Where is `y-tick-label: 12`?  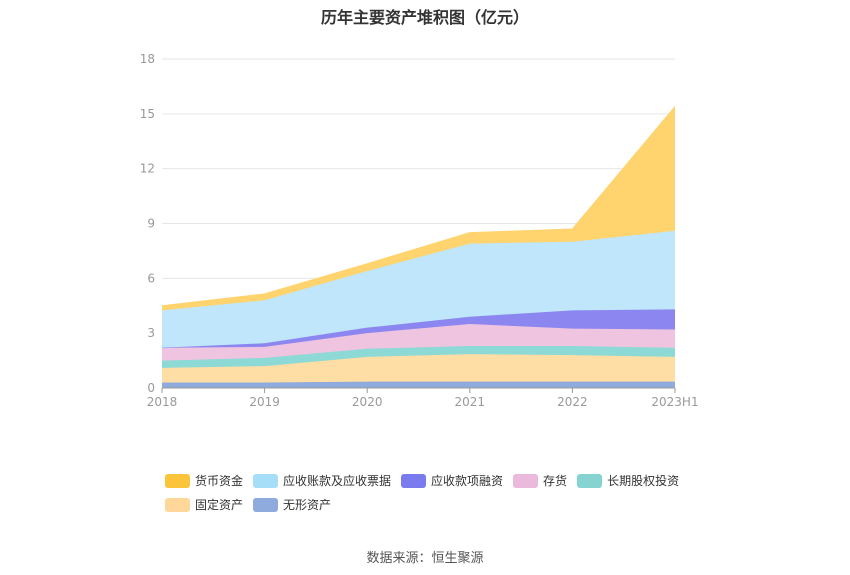
y-tick-label: 12 is located at coordinates (147, 169).